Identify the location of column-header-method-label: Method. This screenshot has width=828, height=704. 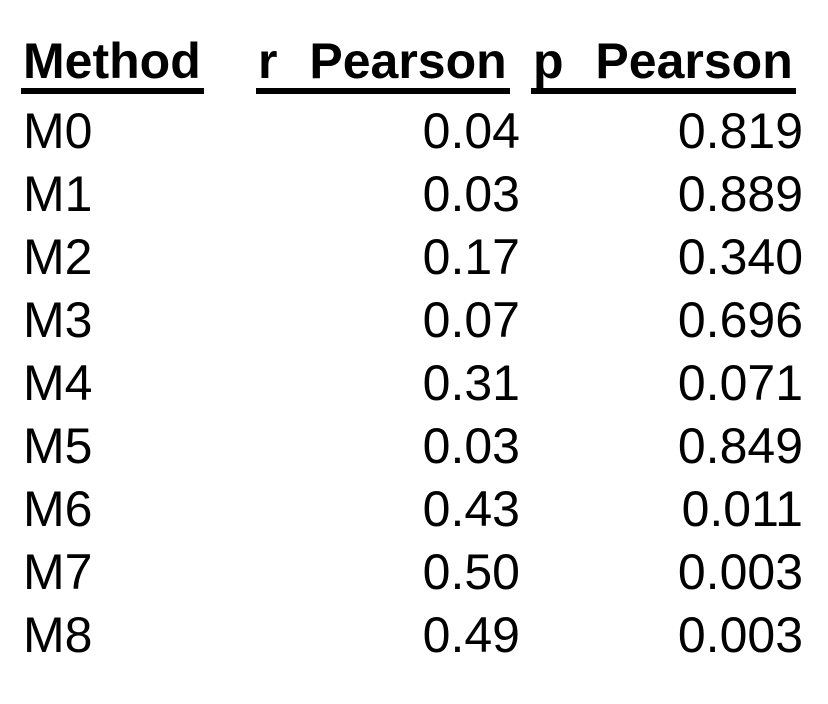
(112, 65).